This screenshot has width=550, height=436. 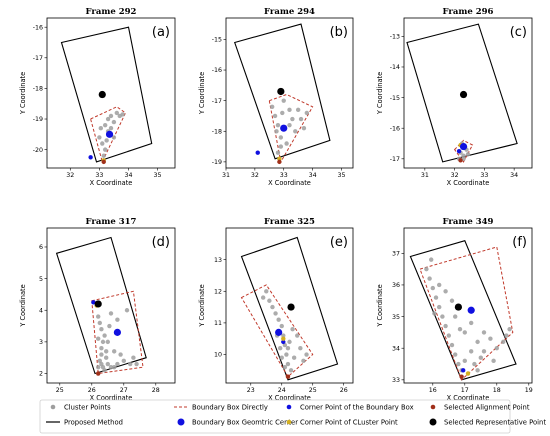 What do you see at coordinates (23, 305) in the screenshot?
I see `y-axis-label: Y Coordinate` at bounding box center [23, 305].